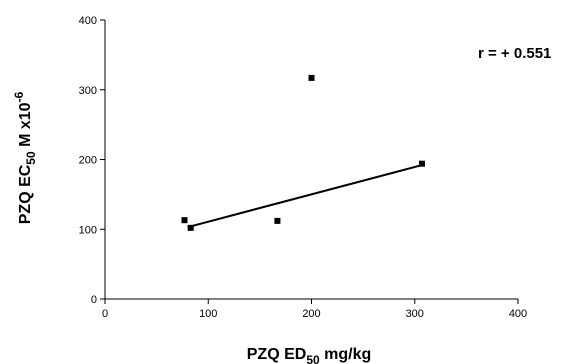  I want to click on y-tick-label: 100, so click(88, 230).